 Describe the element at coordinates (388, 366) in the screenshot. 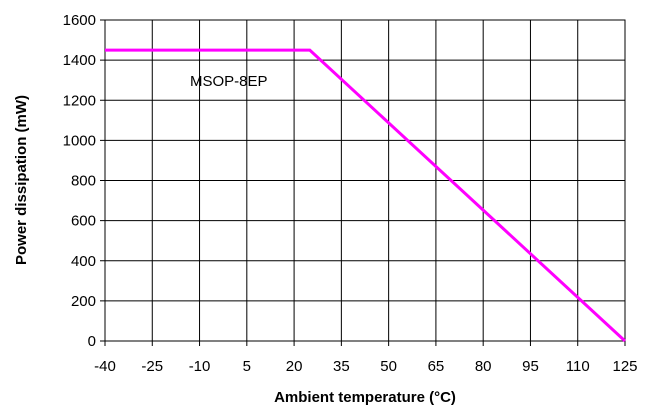

I see `x-tick-label: 50` at that location.